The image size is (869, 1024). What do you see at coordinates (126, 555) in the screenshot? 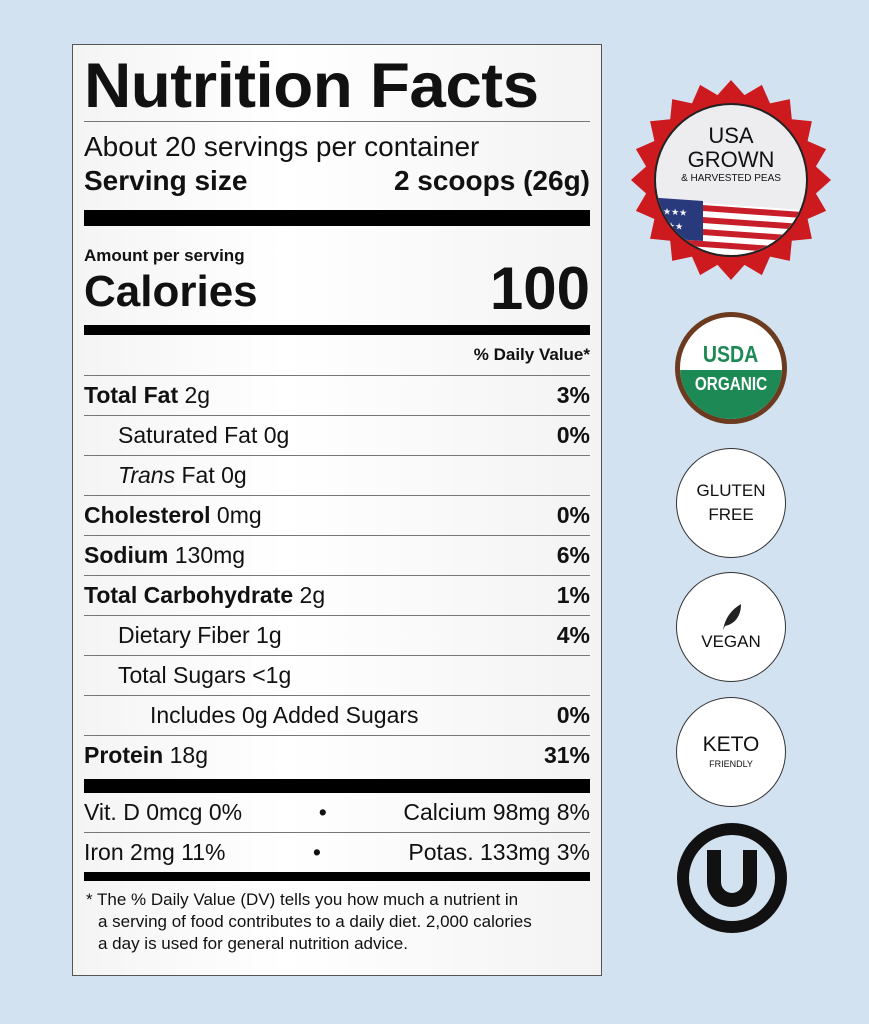
I see `nutrient-name: Sodium` at bounding box center [126, 555].